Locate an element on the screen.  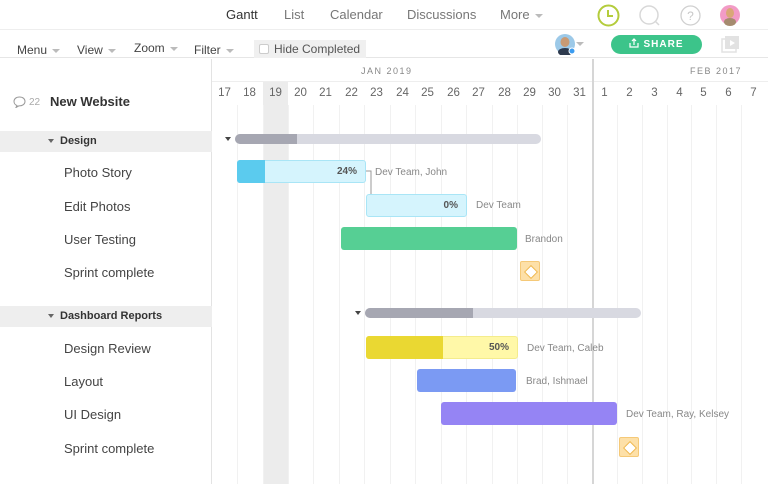
hide-completed-toggle: Hide Completed is located at coordinates (310, 49).